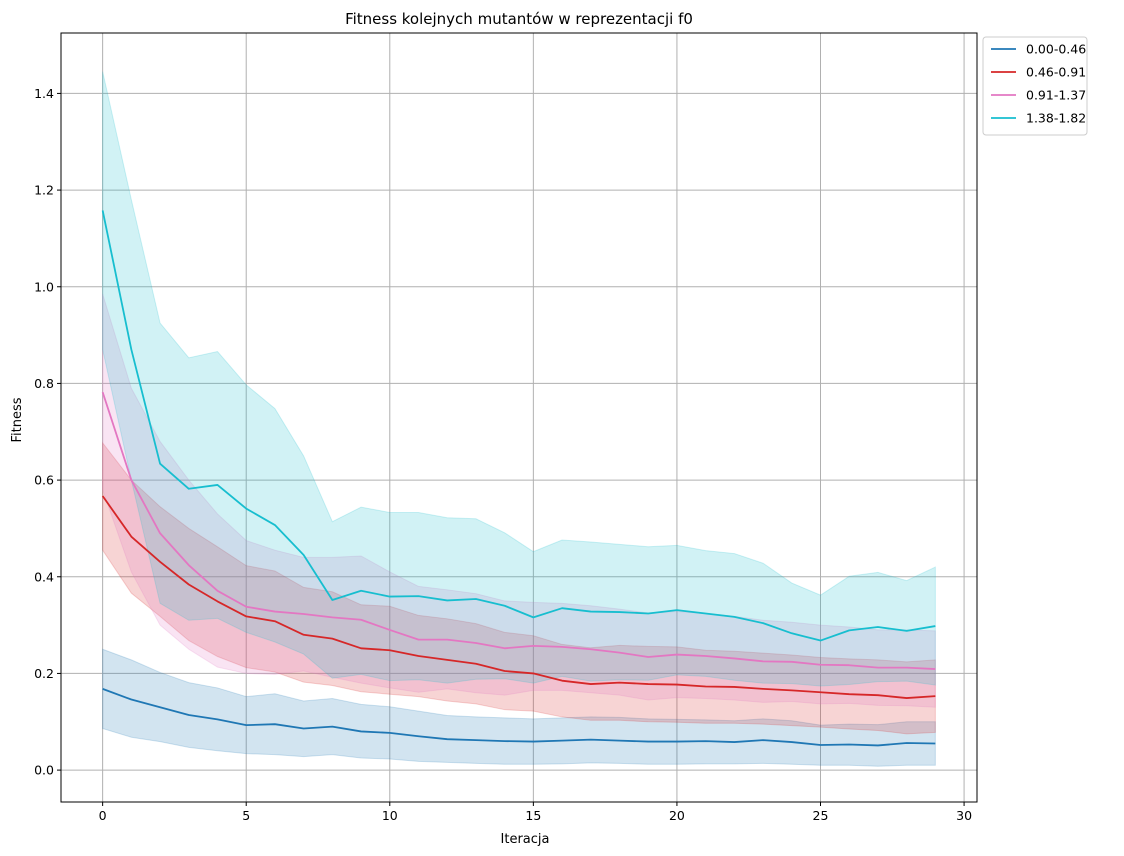 This screenshot has width=1124, height=856. Describe the element at coordinates (44, 480) in the screenshot. I see `y-tick-label: 0.6` at that location.